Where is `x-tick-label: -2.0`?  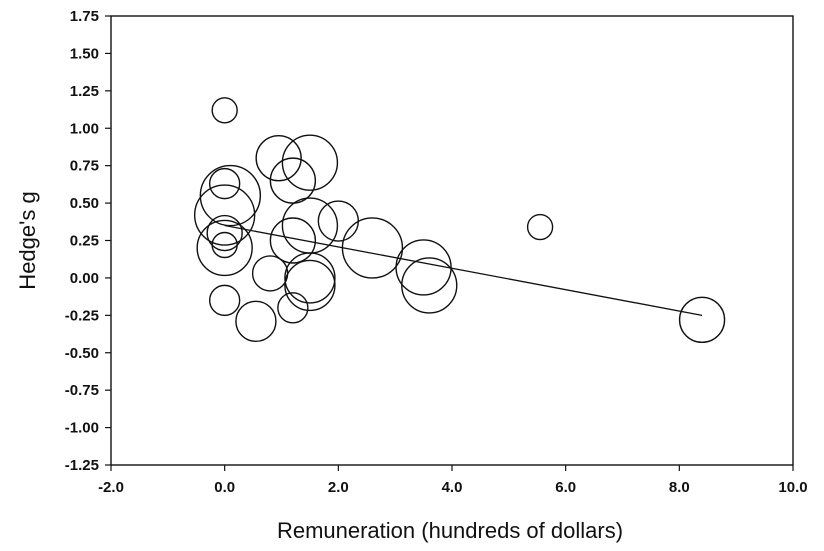 x-tick-label: -2.0 is located at coordinates (111, 487).